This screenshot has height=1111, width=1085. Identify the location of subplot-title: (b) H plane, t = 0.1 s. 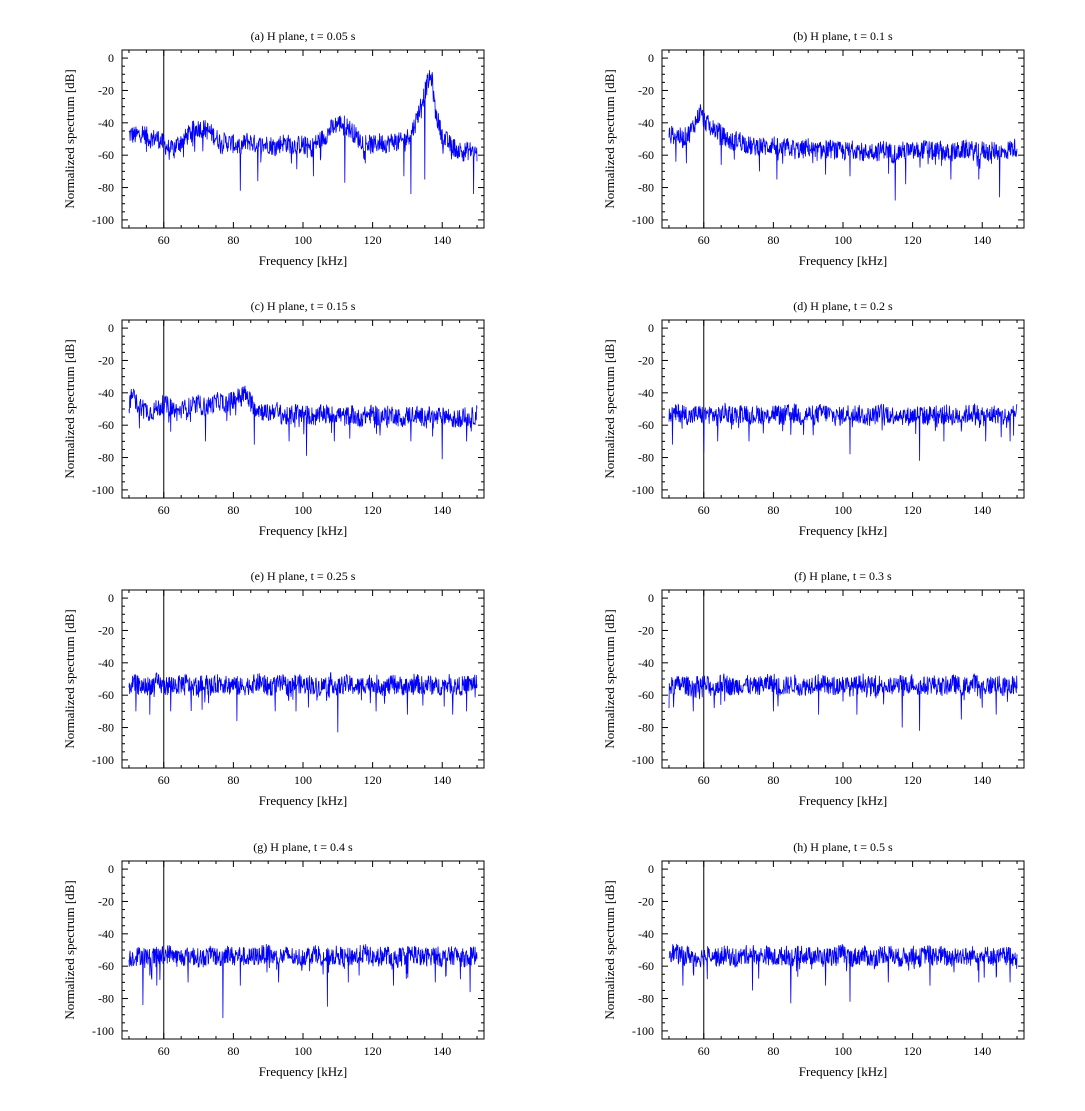
(843, 36).